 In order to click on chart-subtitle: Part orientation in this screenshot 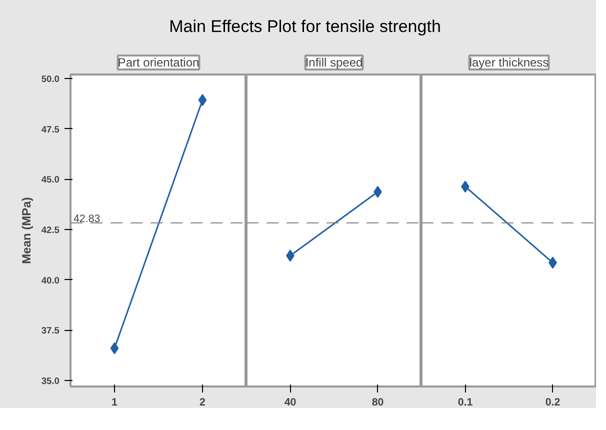, I will do `click(159, 63)`.